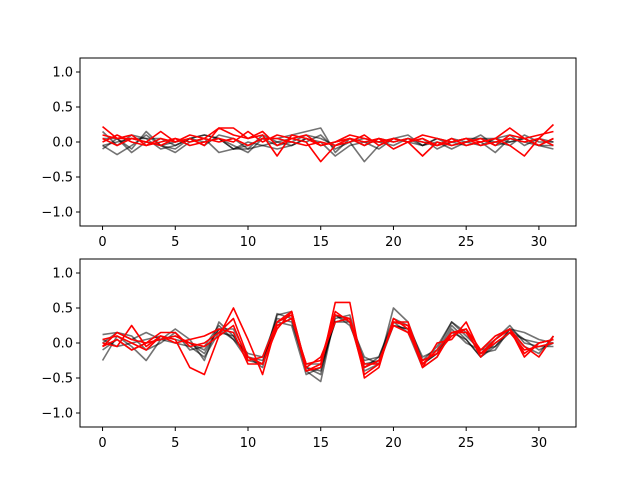 This screenshot has width=640, height=480. Describe the element at coordinates (539, 242) in the screenshot. I see `top-x-tick-label: 30` at that location.